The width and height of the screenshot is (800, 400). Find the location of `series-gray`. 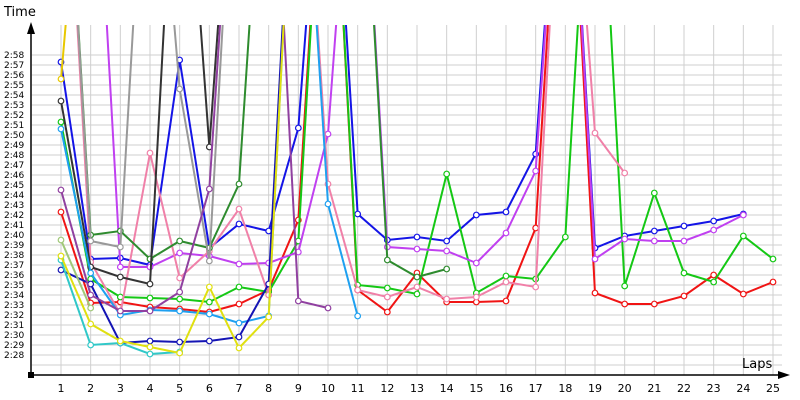

series-gray is located at coordinates (150, 145).